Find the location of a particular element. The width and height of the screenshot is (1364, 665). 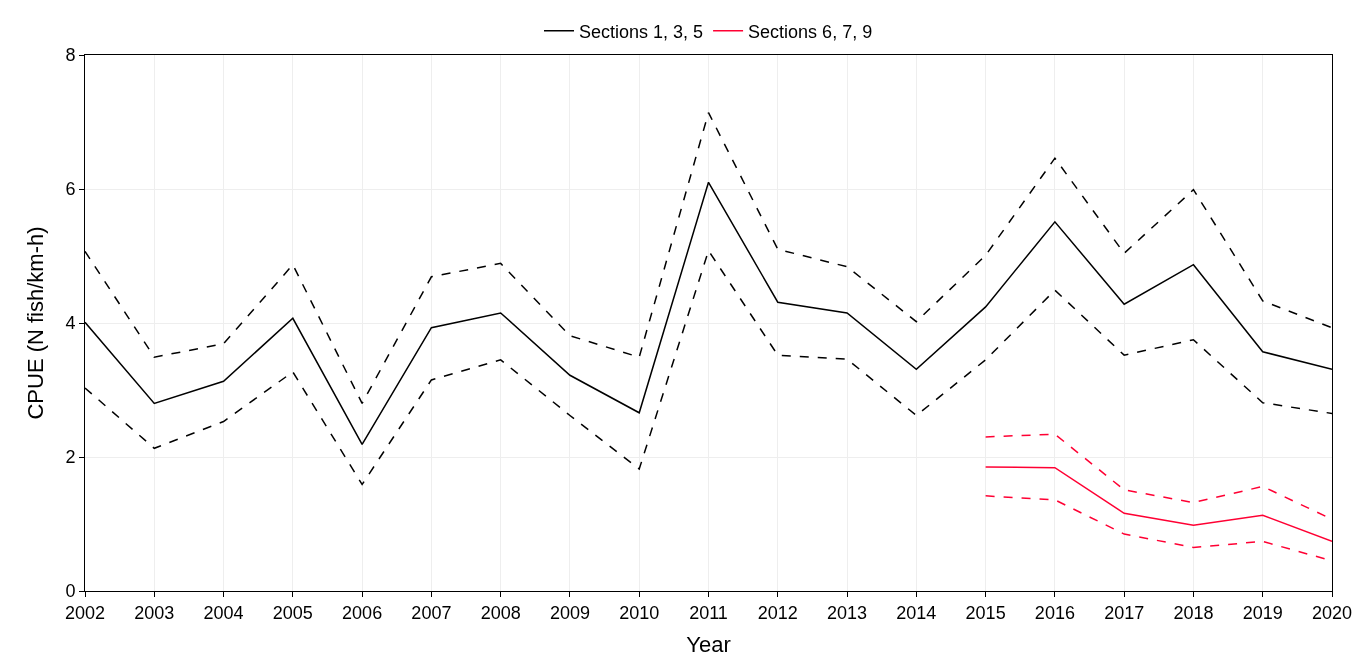

x-tick-label: 2010 is located at coordinates (639, 612).